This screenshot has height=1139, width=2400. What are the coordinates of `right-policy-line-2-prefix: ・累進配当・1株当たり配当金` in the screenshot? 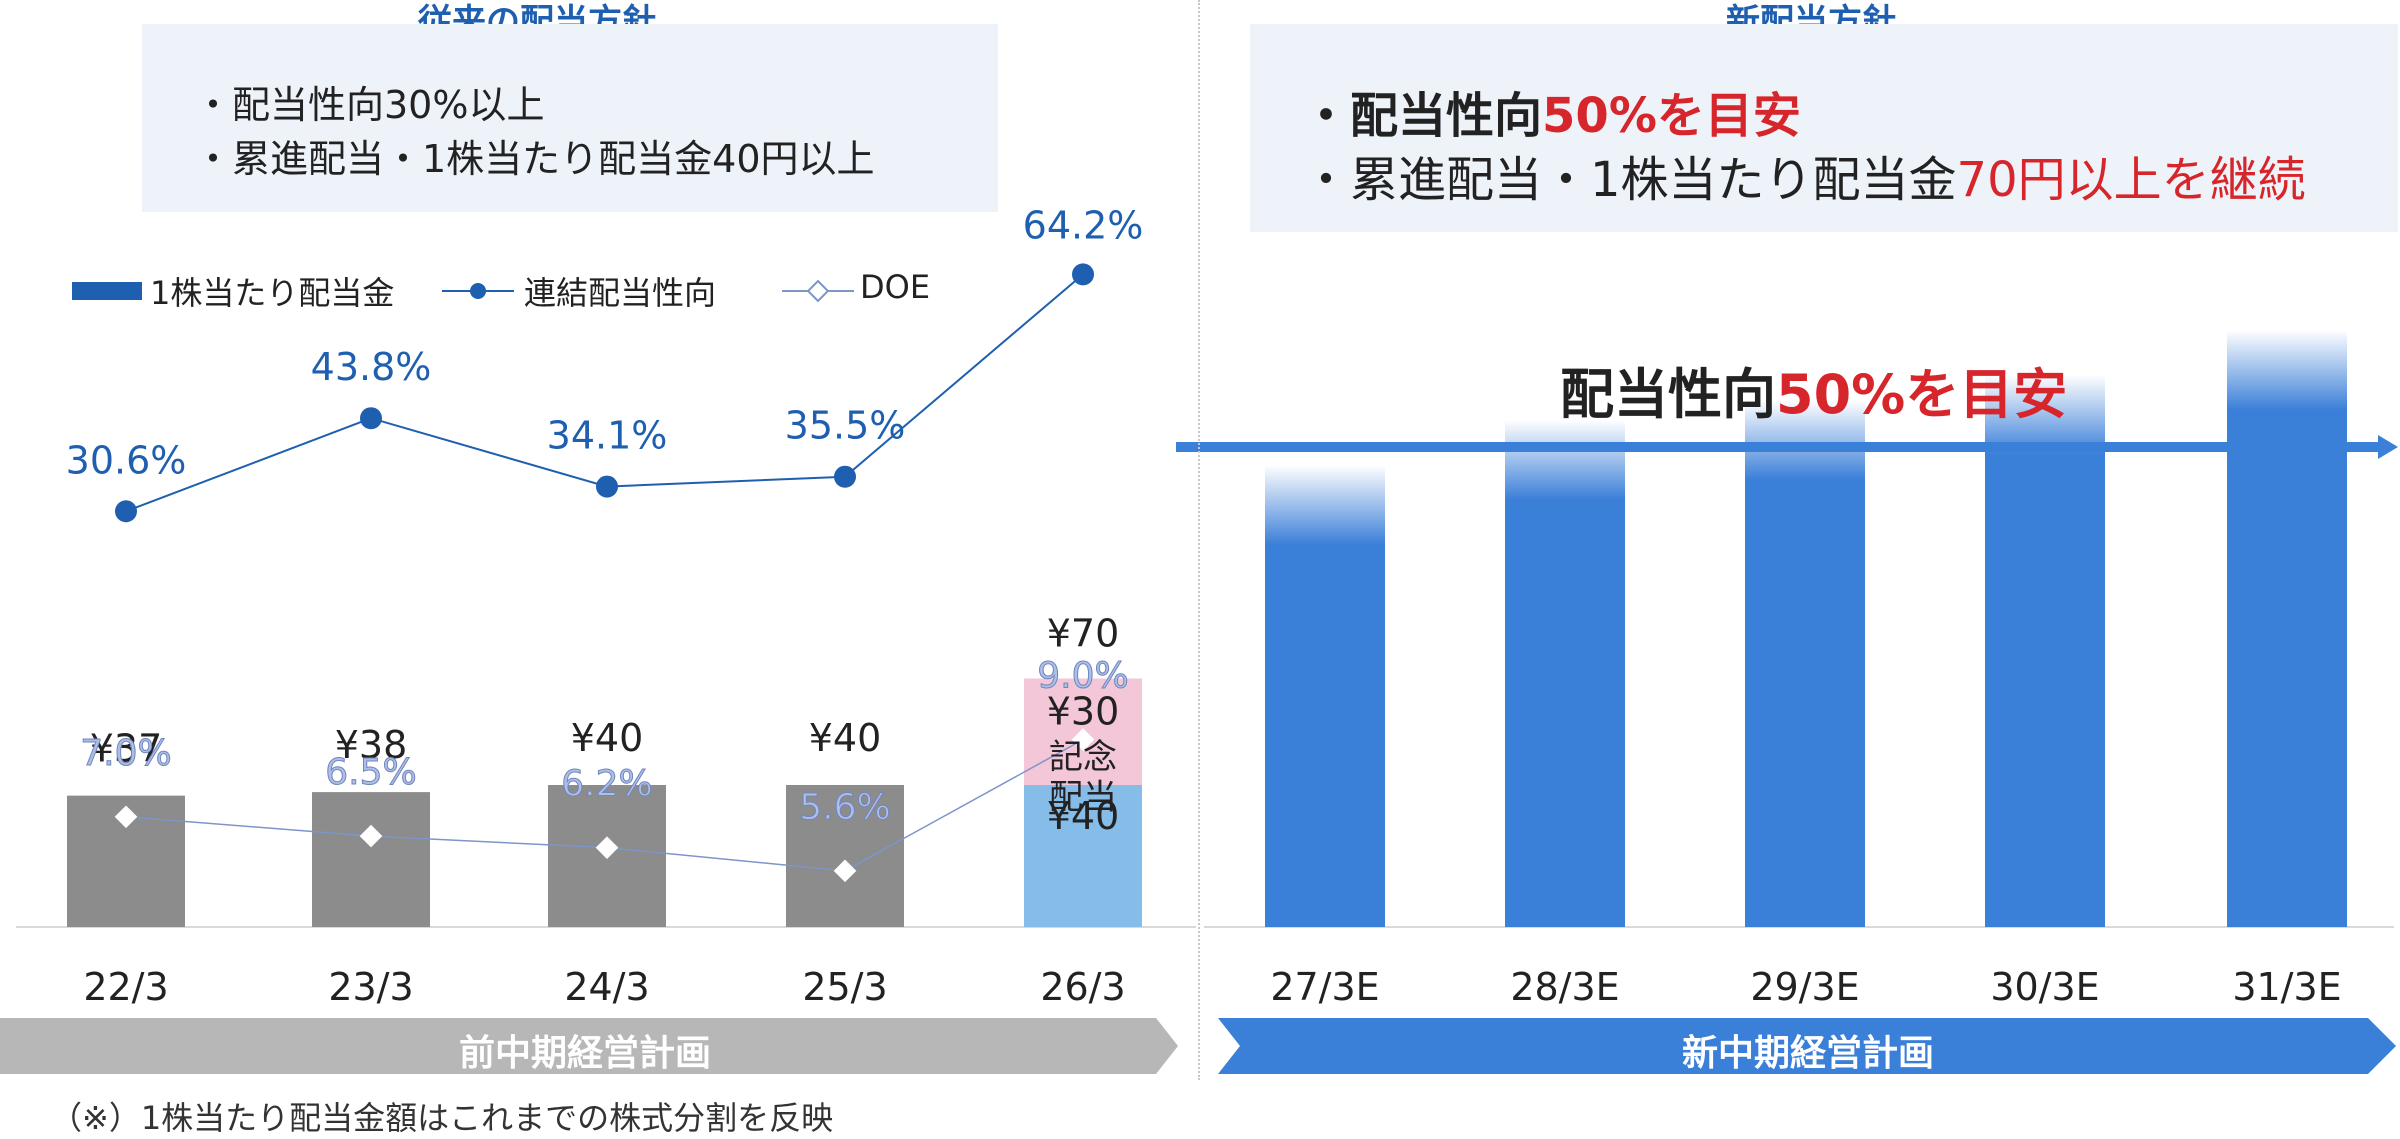 It's located at (1629, 180).